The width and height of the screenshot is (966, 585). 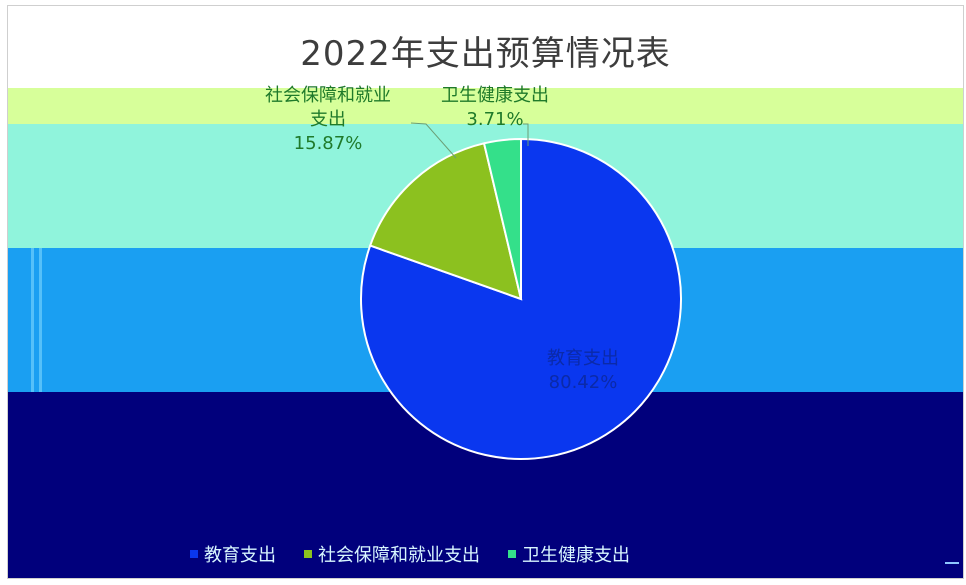 I want to click on legend-item: 卫生健康支出, so click(x=569, y=554).